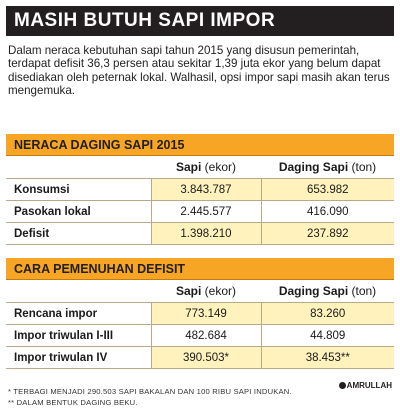 Image resolution: width=400 pixels, height=416 pixels. Describe the element at coordinates (78, 211) in the screenshot. I see `row-label: Pasokan lokal` at that location.